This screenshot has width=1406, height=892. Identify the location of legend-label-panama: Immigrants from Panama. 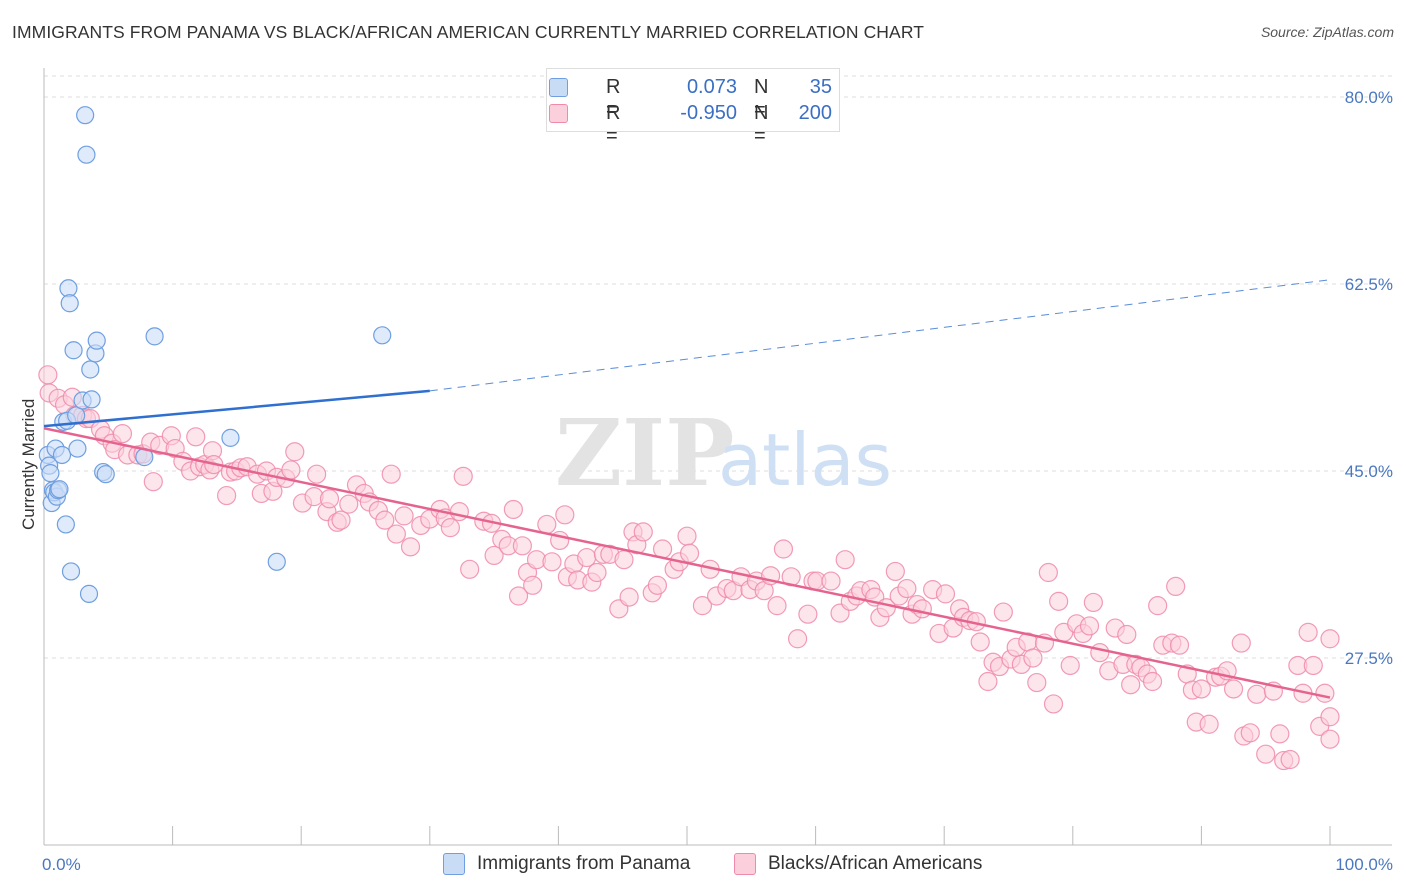
(584, 863).